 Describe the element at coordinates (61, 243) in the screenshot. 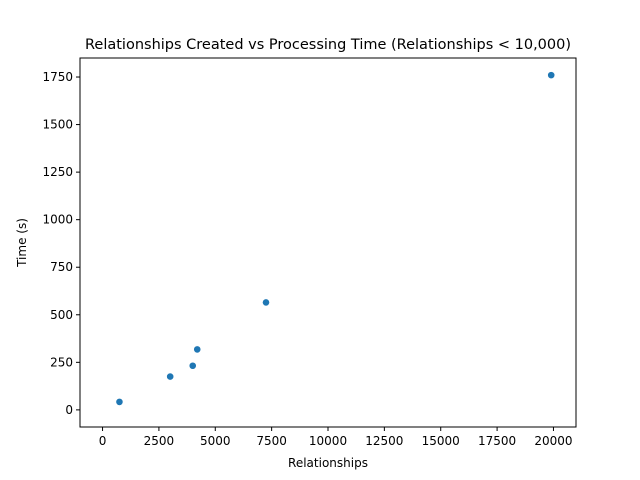

I see `y-axis: 0 250 500 750 1000 1250 1500 1750` at that location.